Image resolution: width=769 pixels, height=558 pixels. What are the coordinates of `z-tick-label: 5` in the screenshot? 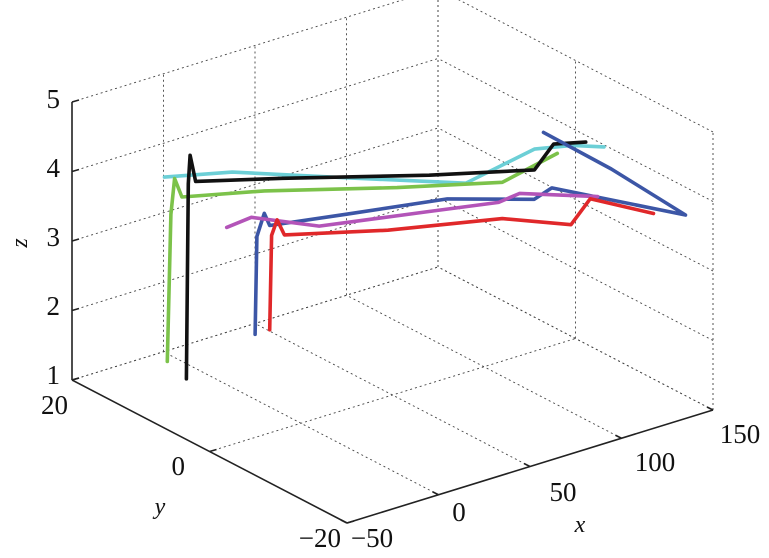 It's located at (54, 99).